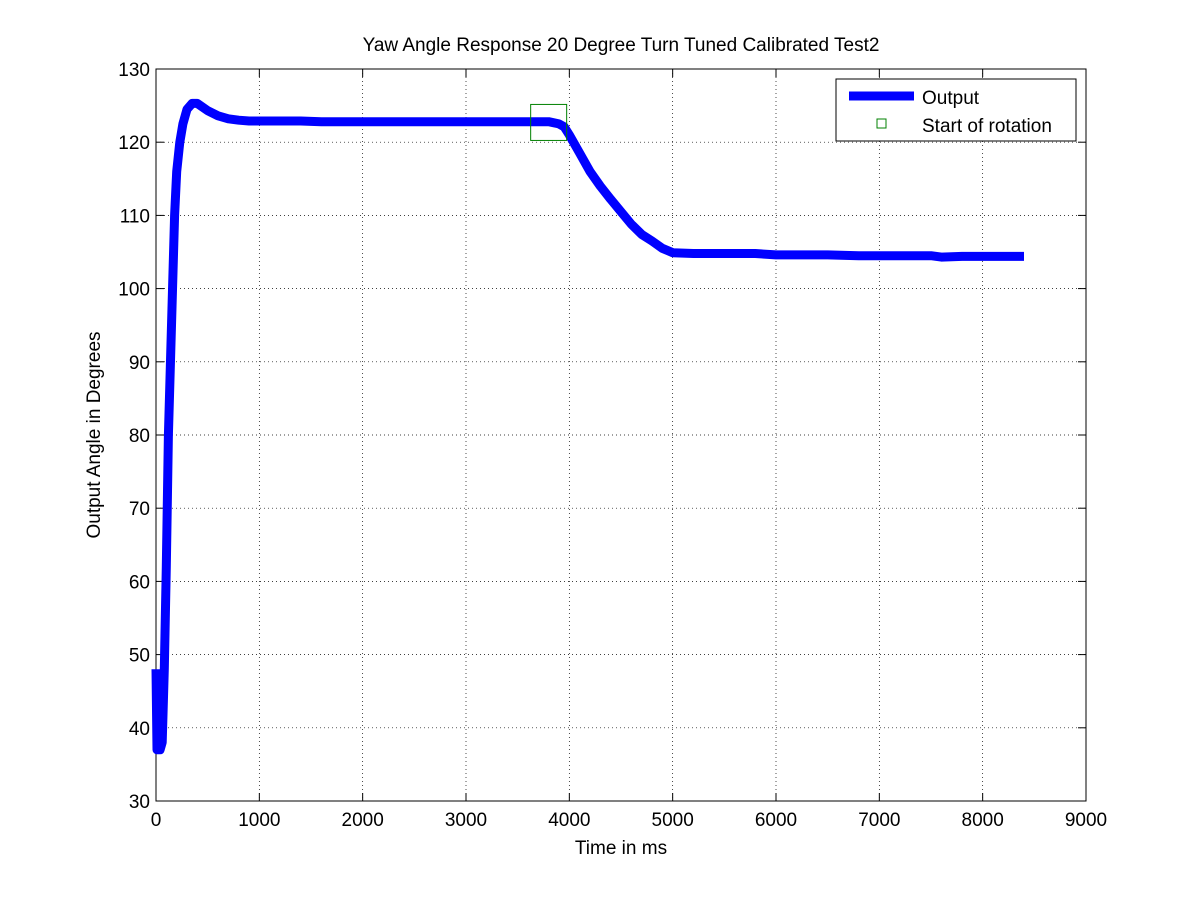  I want to click on x-tick-label: 5000, so click(673, 820).